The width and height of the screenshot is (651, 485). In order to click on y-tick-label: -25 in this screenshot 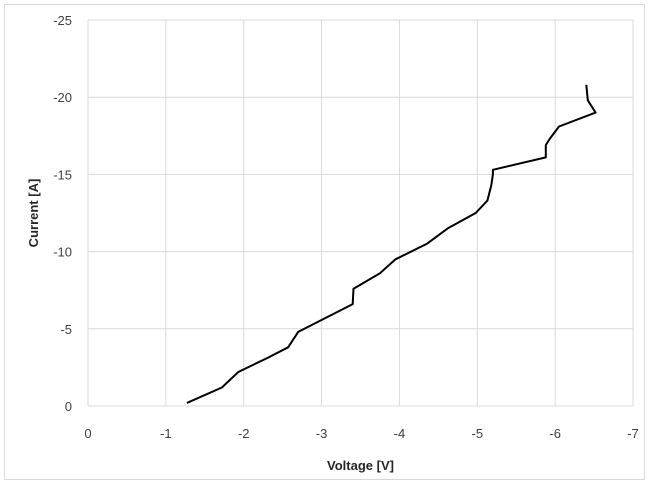, I will do `click(62, 20)`.